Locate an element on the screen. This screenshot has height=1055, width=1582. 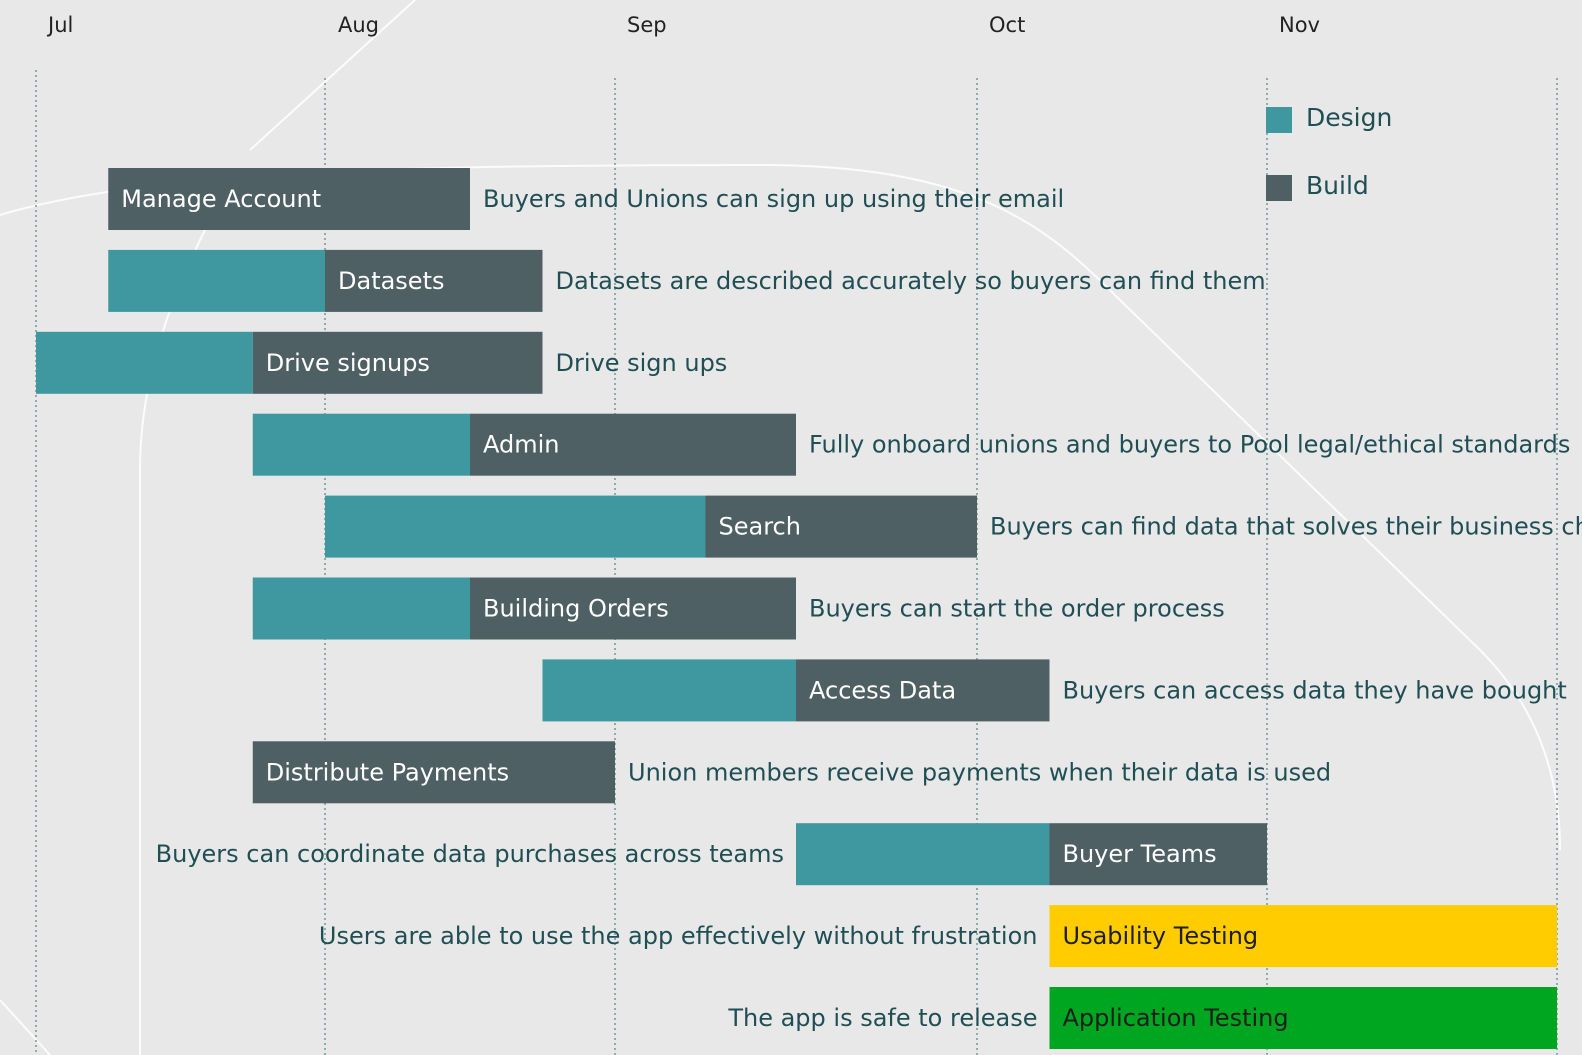
bar-design-admin is located at coordinates (361, 444).